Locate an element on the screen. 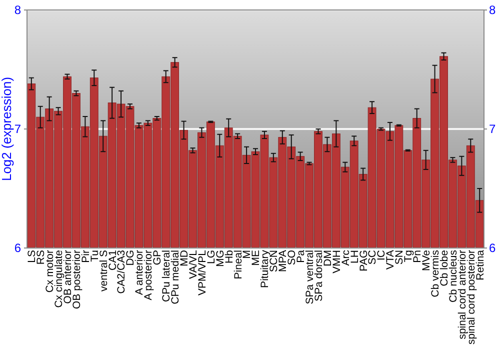  x-tick-label: Pa is located at coordinates (300, 256).